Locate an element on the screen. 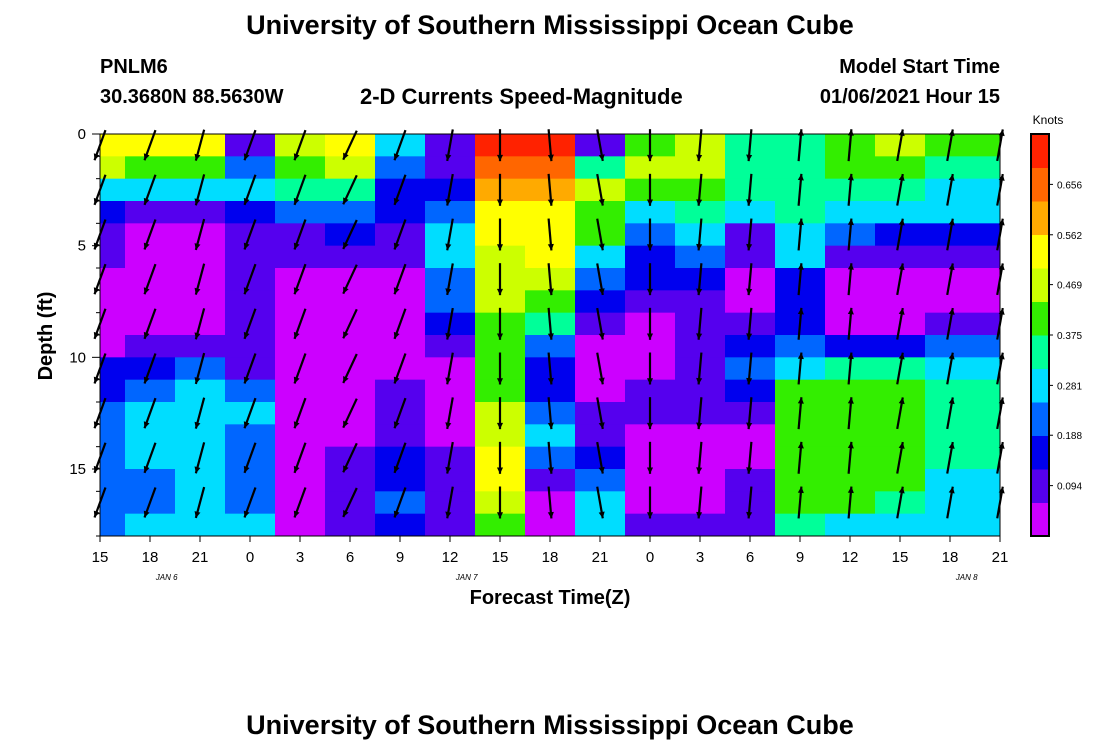 The width and height of the screenshot is (1100, 750). y-tick-label: 15 is located at coordinates (77, 469).